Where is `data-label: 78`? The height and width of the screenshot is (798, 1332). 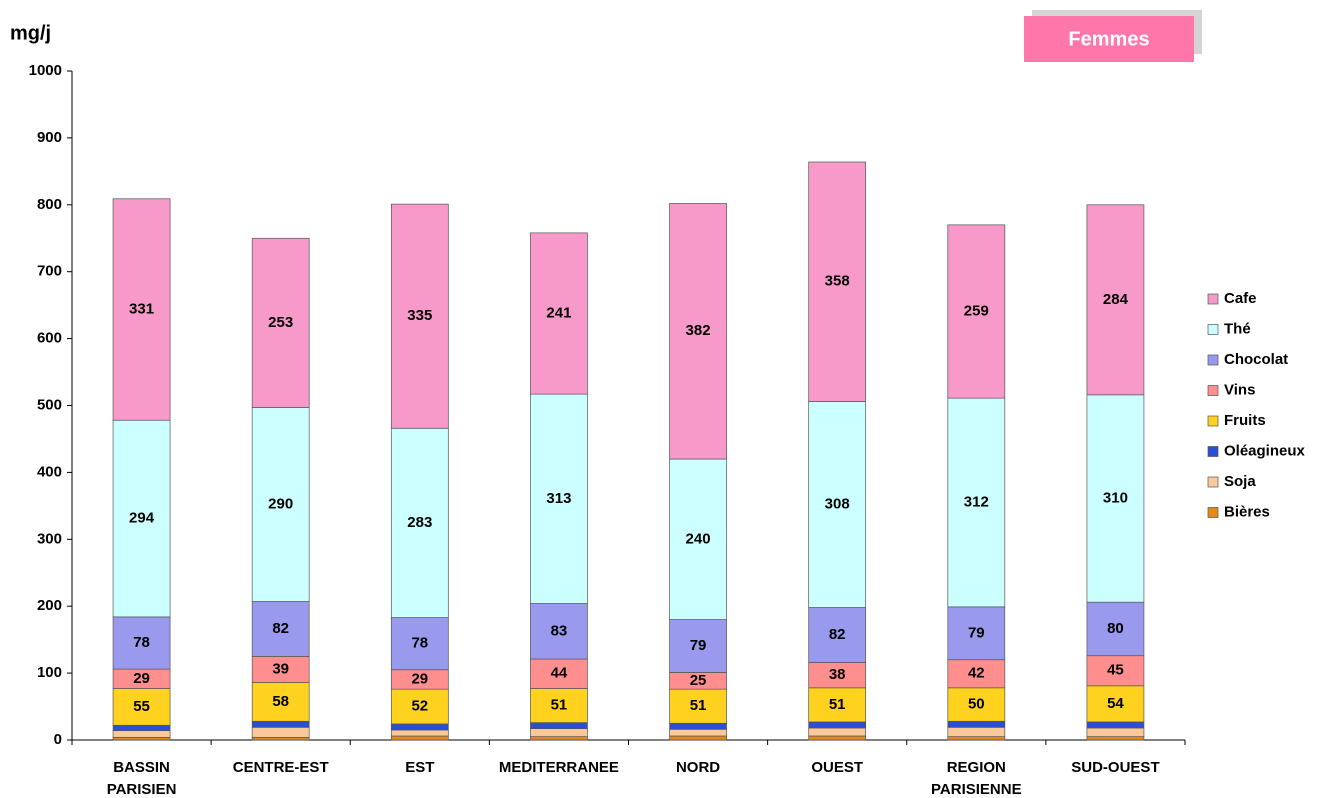
data-label: 78 is located at coordinates (419, 643).